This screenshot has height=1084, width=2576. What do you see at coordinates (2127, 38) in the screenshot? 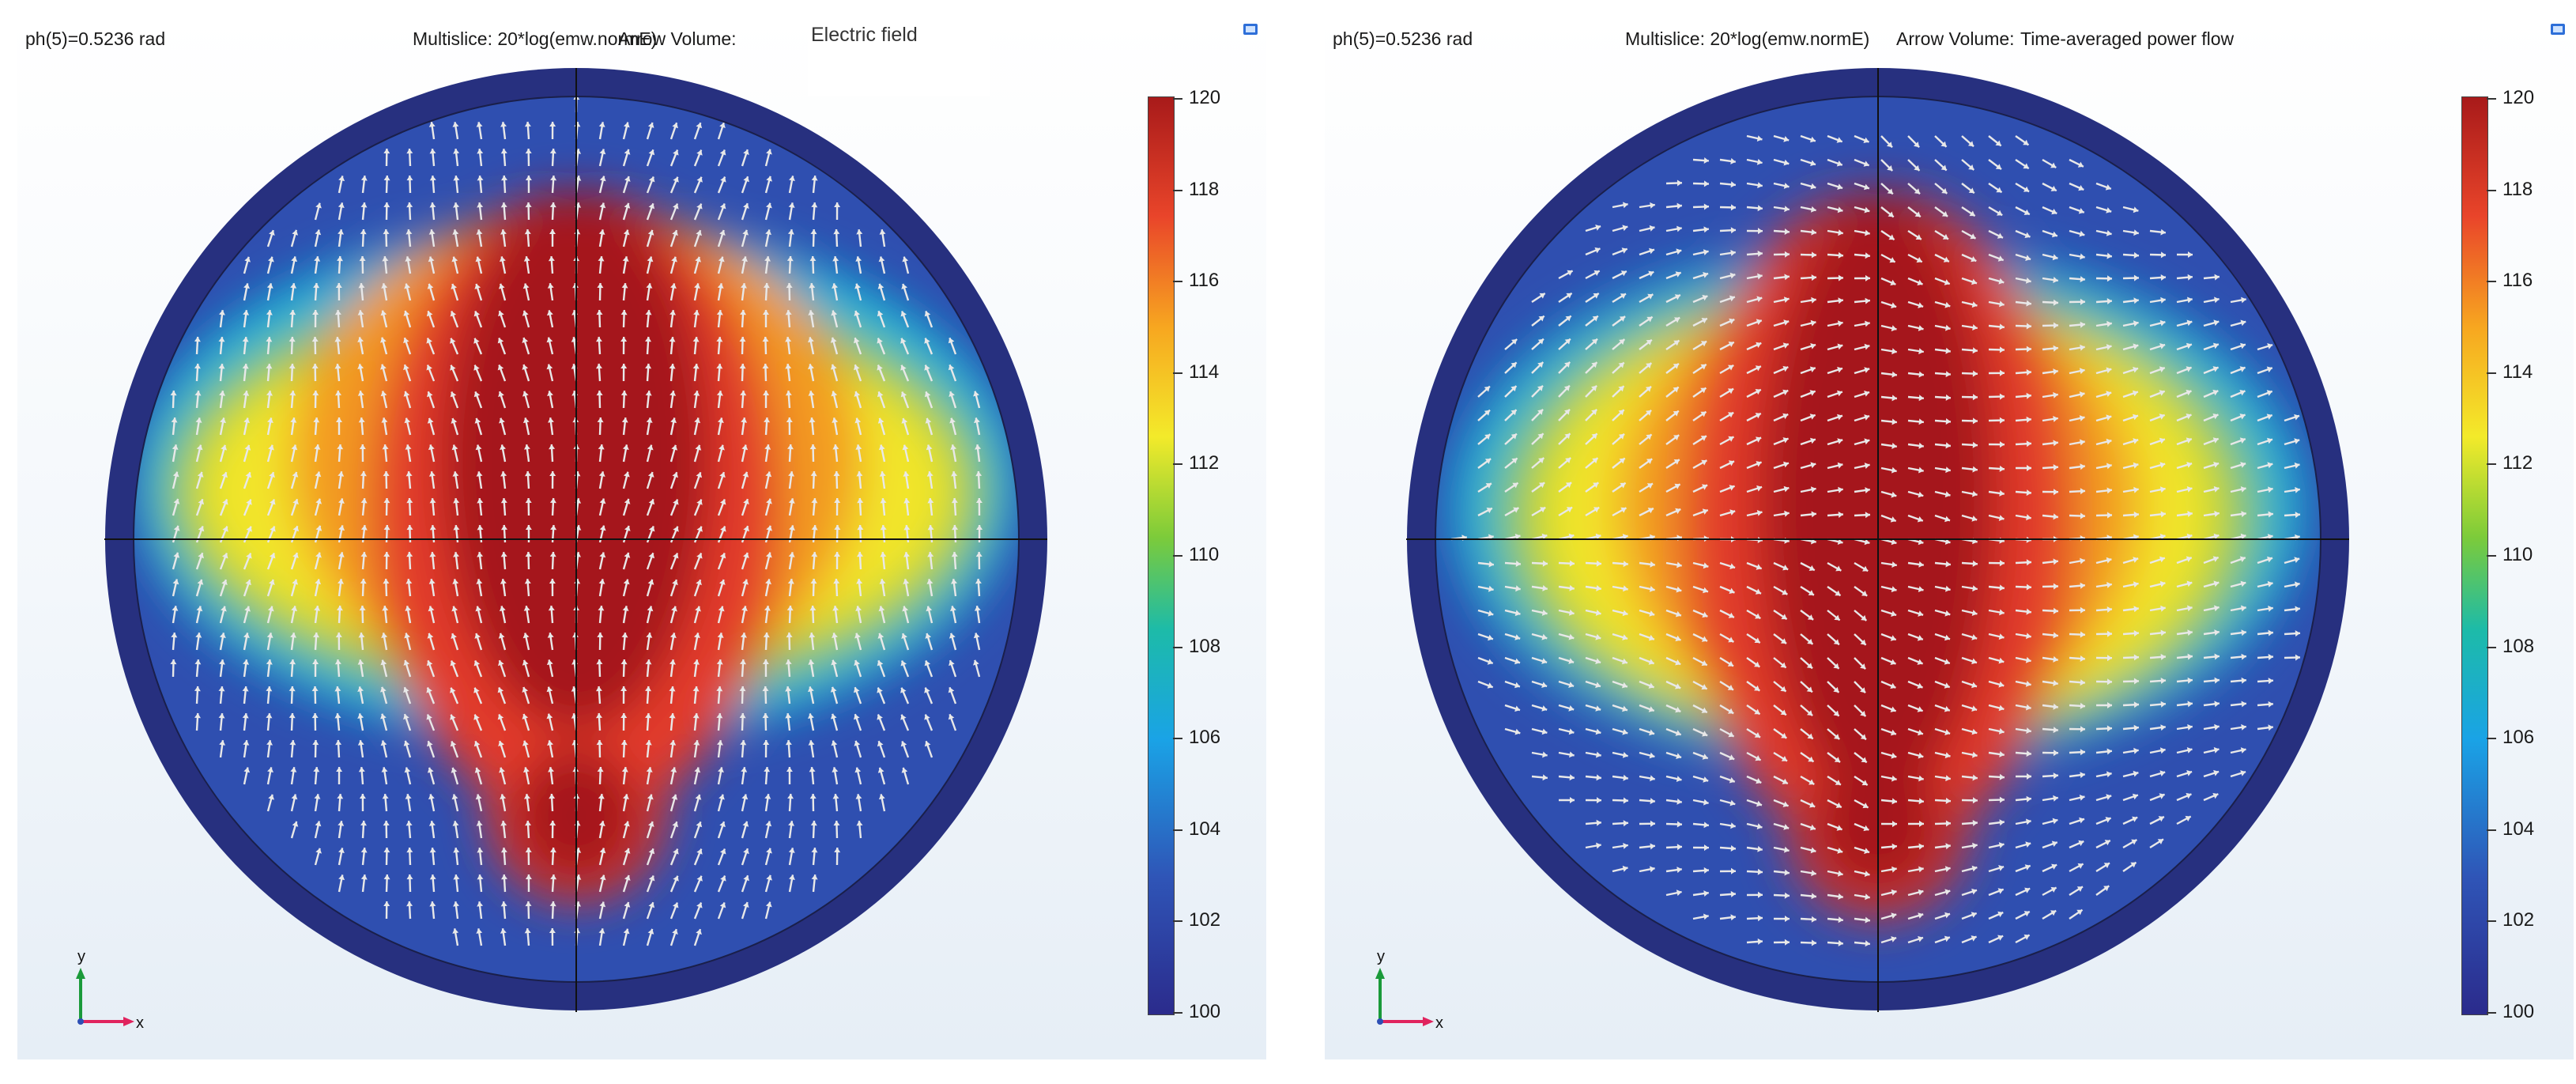
I see `arrow-volume-value: Time-averaged power flow` at bounding box center [2127, 38].